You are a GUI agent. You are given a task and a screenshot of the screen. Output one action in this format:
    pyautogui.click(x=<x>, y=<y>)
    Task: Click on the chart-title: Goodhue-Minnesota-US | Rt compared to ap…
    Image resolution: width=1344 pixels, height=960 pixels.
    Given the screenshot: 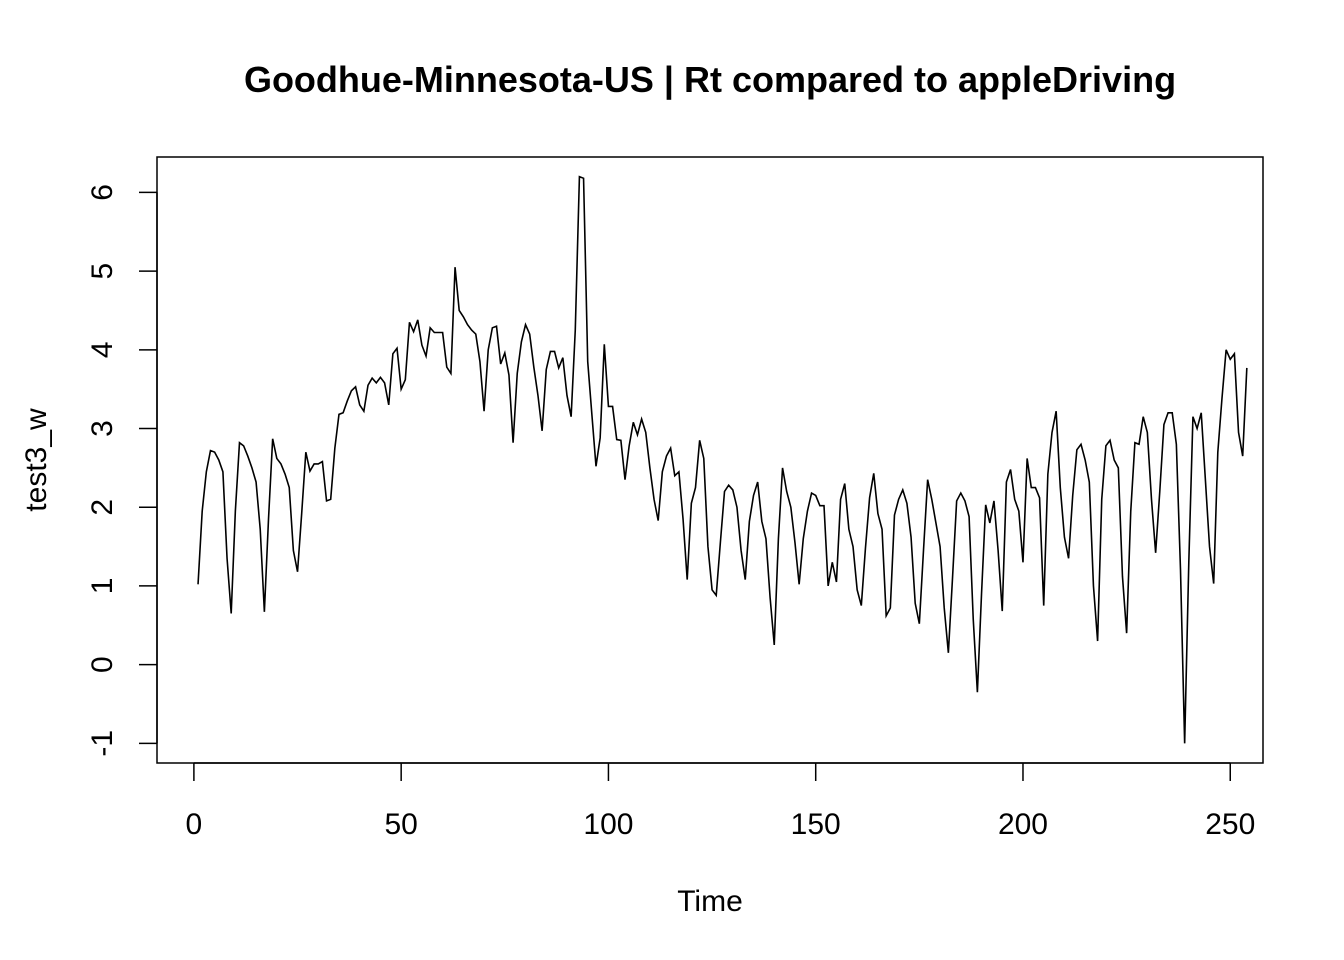 What is the action you would take?
    pyautogui.click(x=710, y=80)
    